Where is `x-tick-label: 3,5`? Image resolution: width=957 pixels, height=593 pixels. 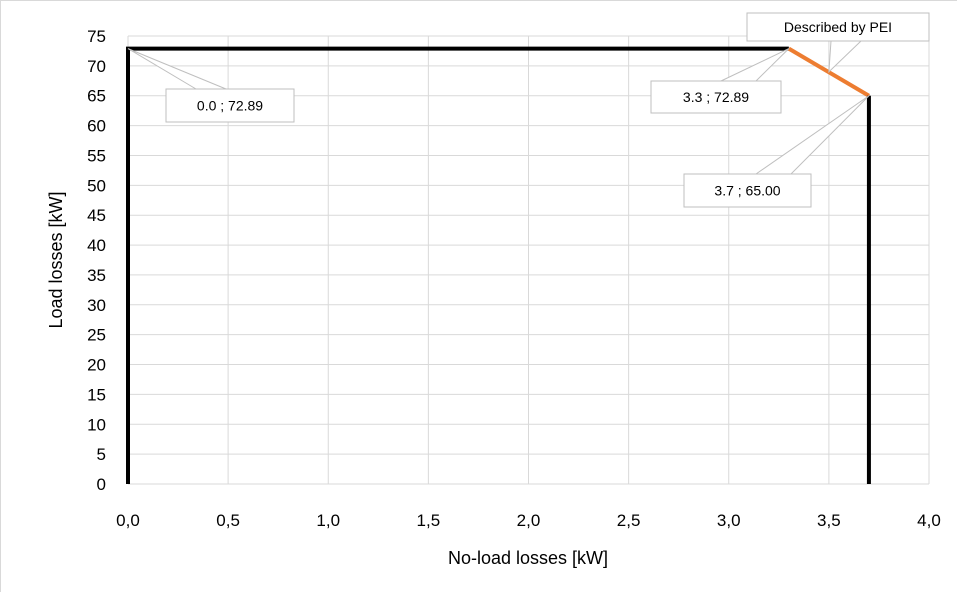
x-tick-label: 3,5 is located at coordinates (829, 520).